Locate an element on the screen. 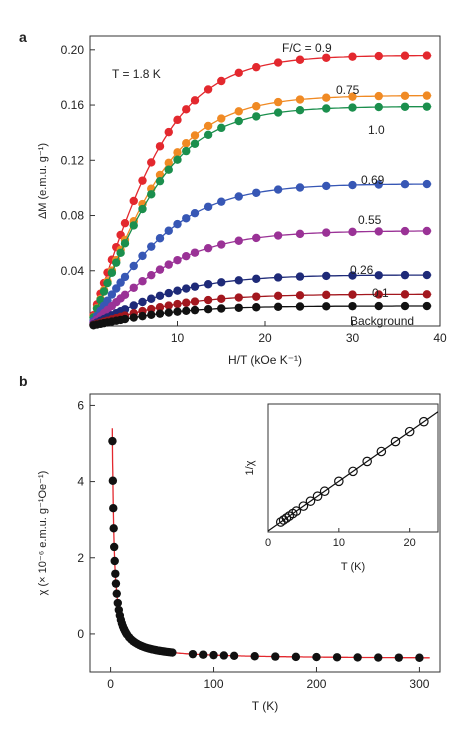 The height and width of the screenshot is (737, 472). inset-x-tick-label: 10 is located at coordinates (339, 543).